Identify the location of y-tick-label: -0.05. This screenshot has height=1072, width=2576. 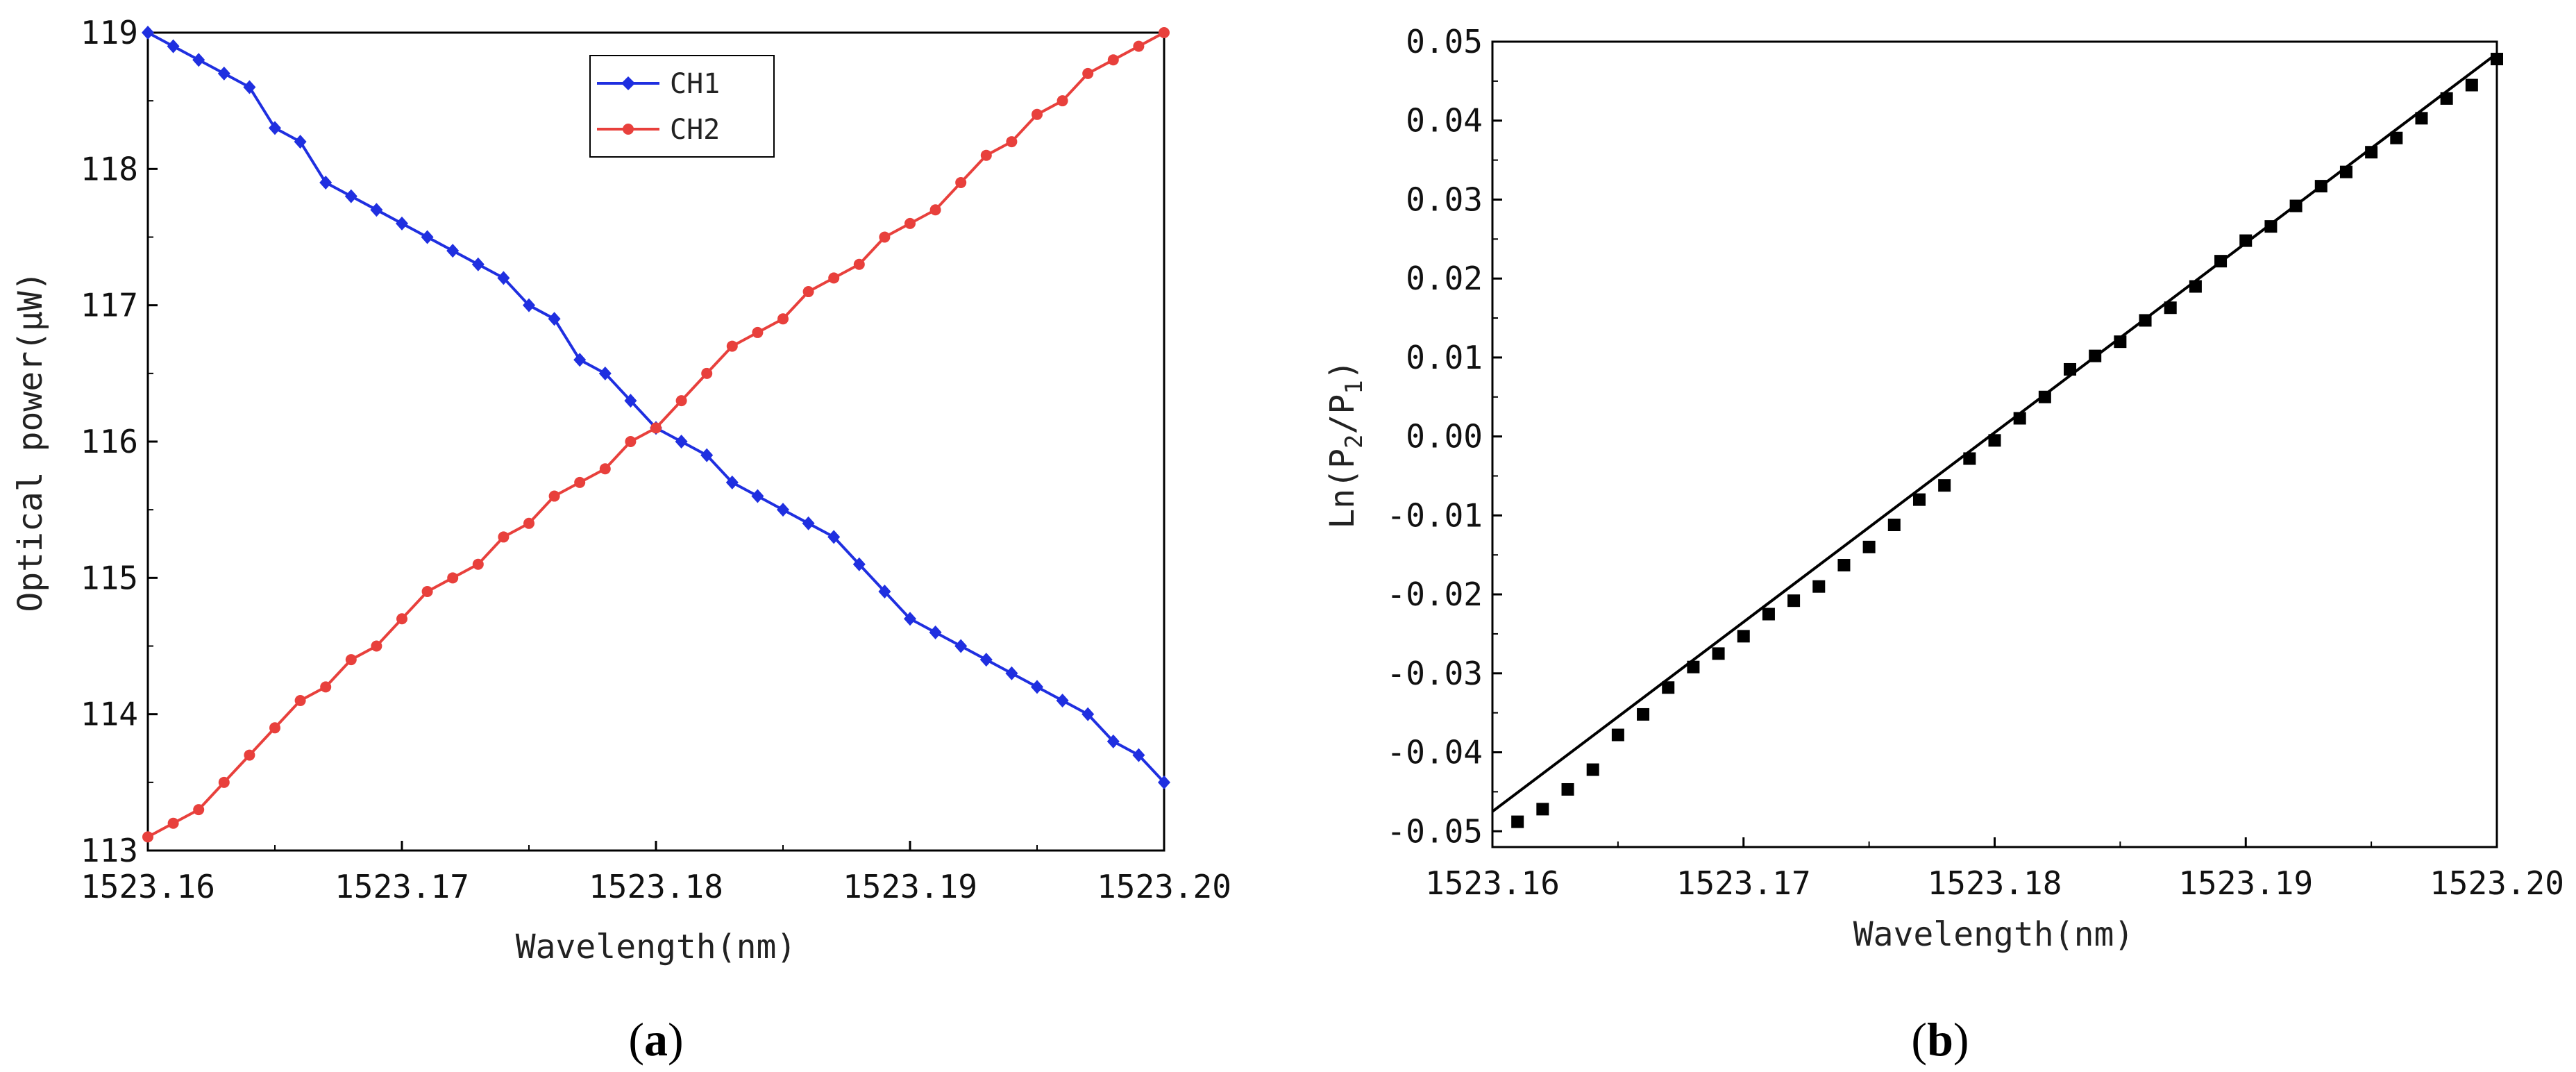
(1435, 831).